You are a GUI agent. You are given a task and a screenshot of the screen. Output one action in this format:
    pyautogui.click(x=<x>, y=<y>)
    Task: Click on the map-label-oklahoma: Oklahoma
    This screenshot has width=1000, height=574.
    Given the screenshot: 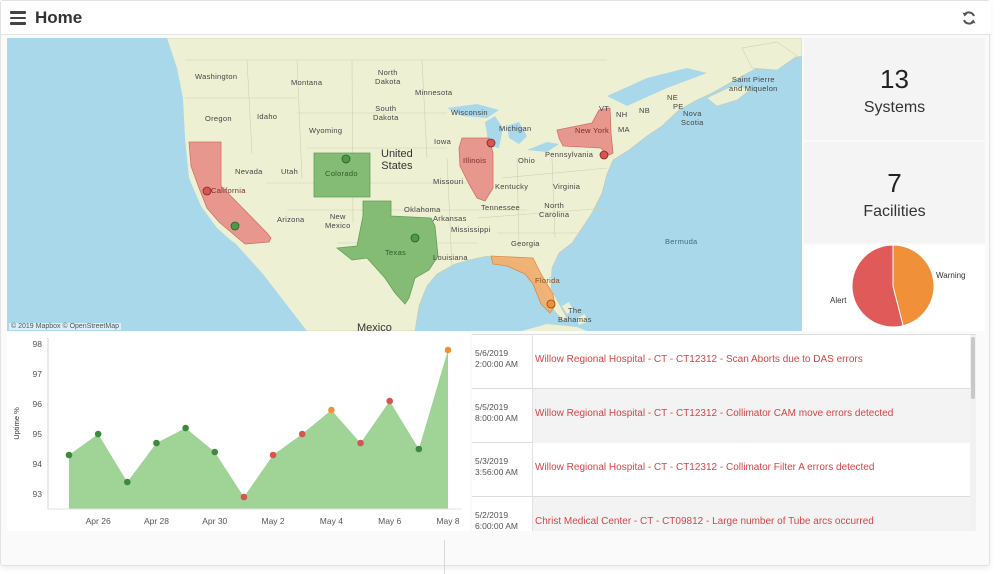 What is the action you would take?
    pyautogui.click(x=422, y=209)
    